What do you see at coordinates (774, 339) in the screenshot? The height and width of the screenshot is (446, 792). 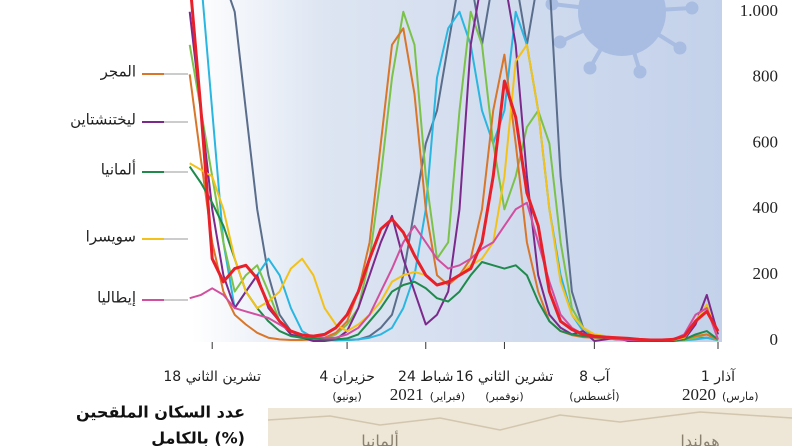 I see `y-tick-label: 0` at bounding box center [774, 339].